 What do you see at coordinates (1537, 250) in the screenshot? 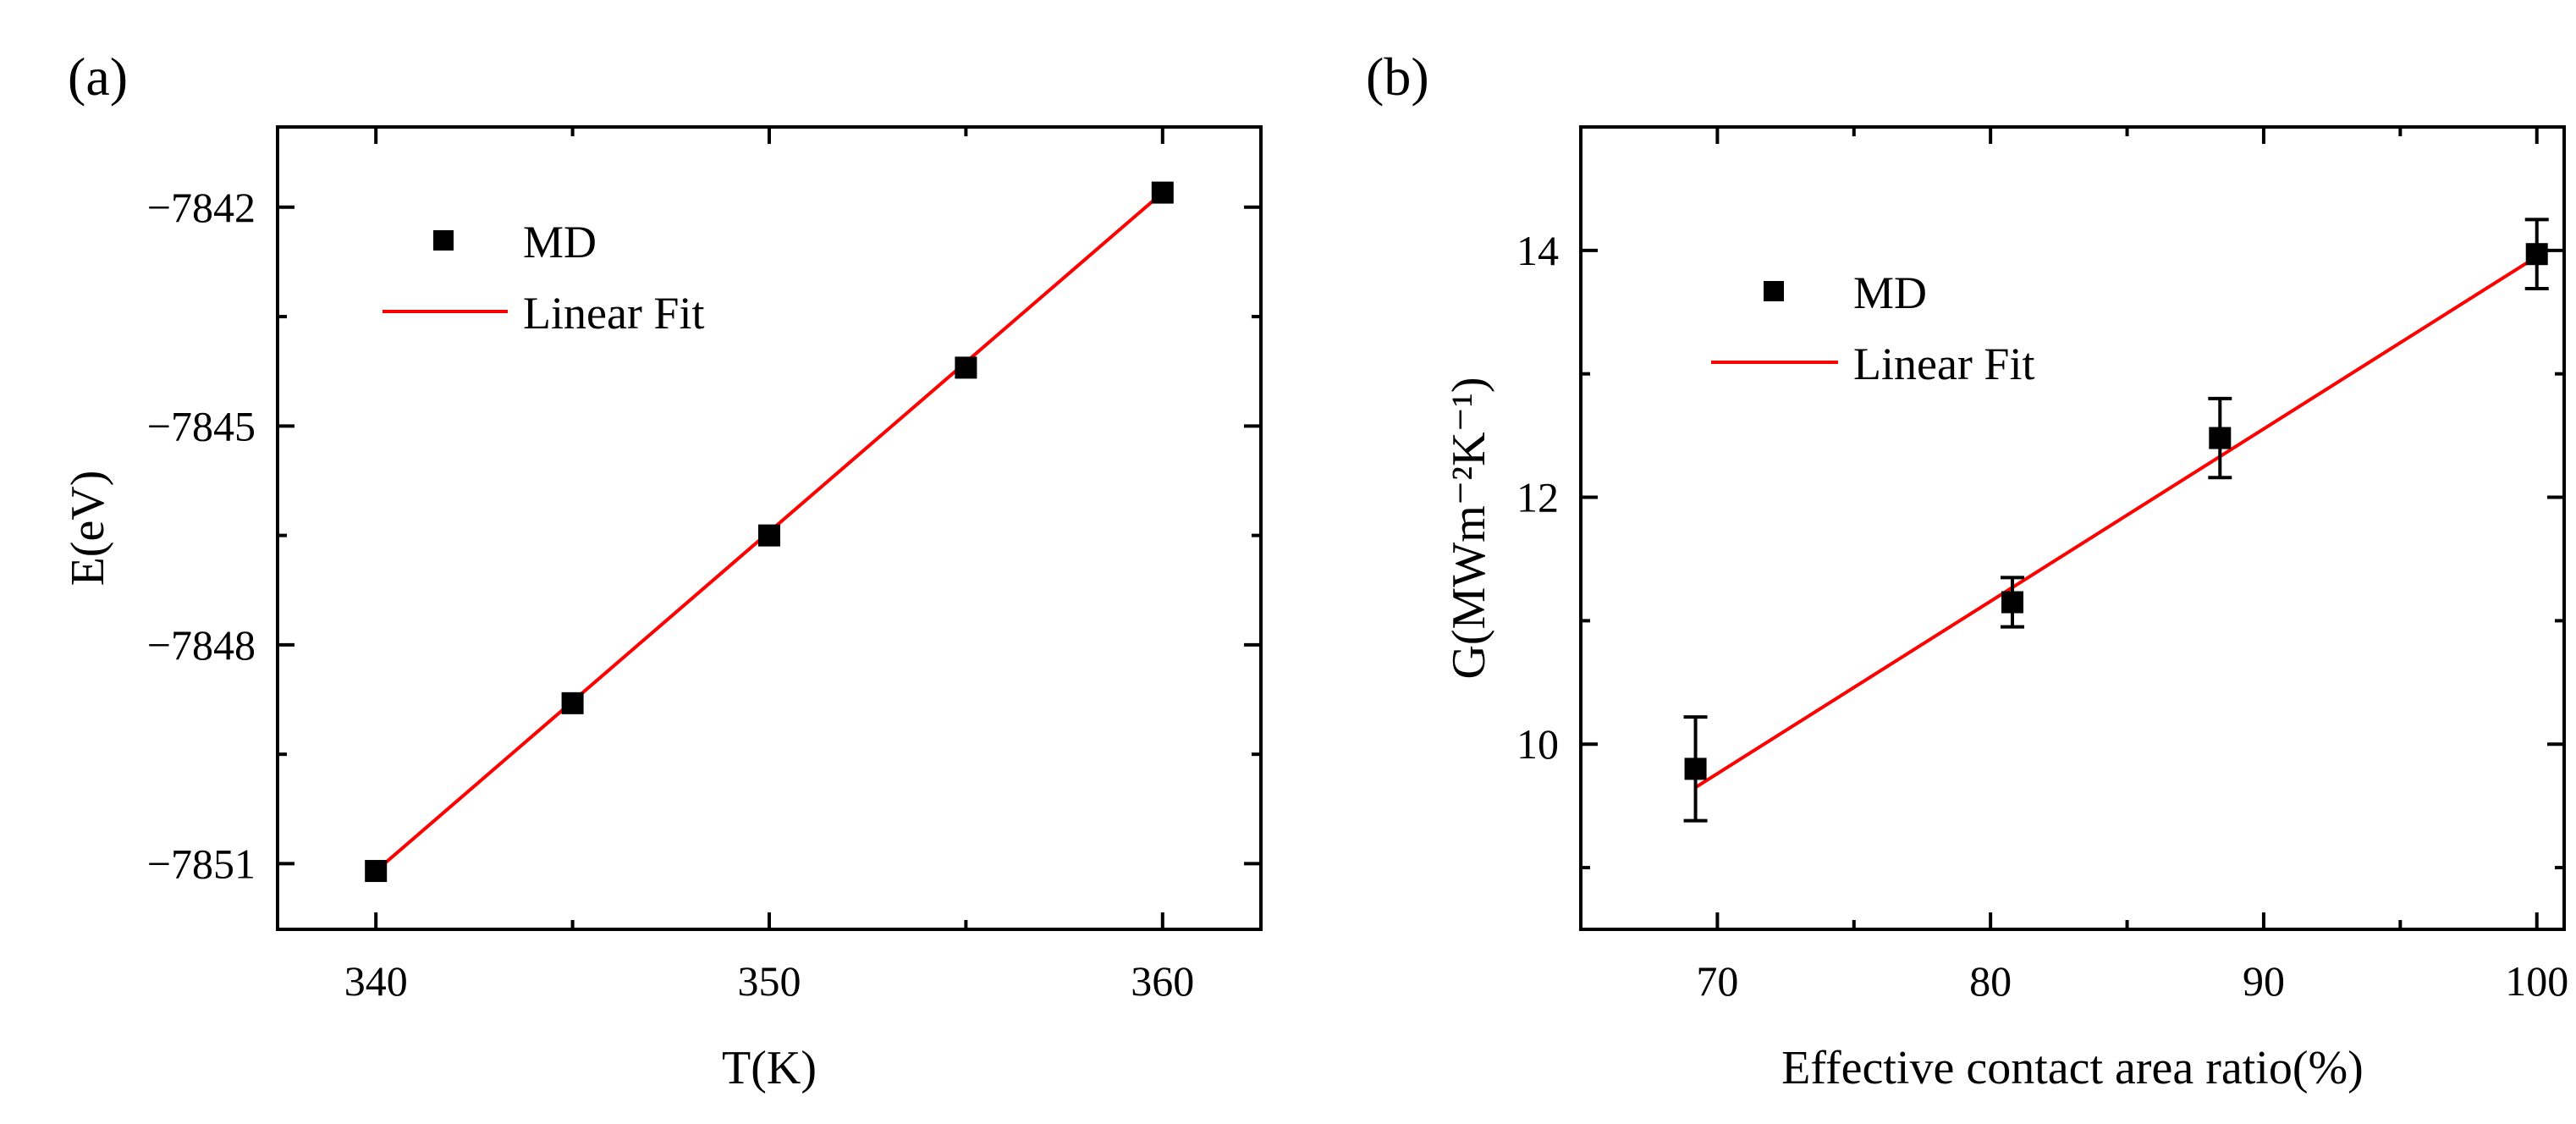
I see `y-tick-label-b: 14` at bounding box center [1537, 250].